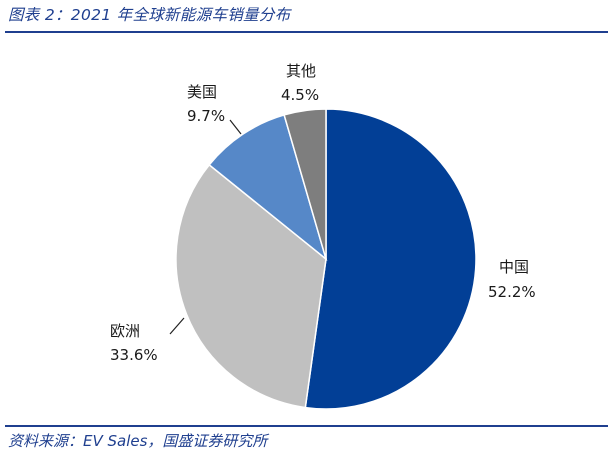  Describe the element at coordinates (512, 292) in the screenshot. I see `slice-value-label-1: 52.2%` at that location.